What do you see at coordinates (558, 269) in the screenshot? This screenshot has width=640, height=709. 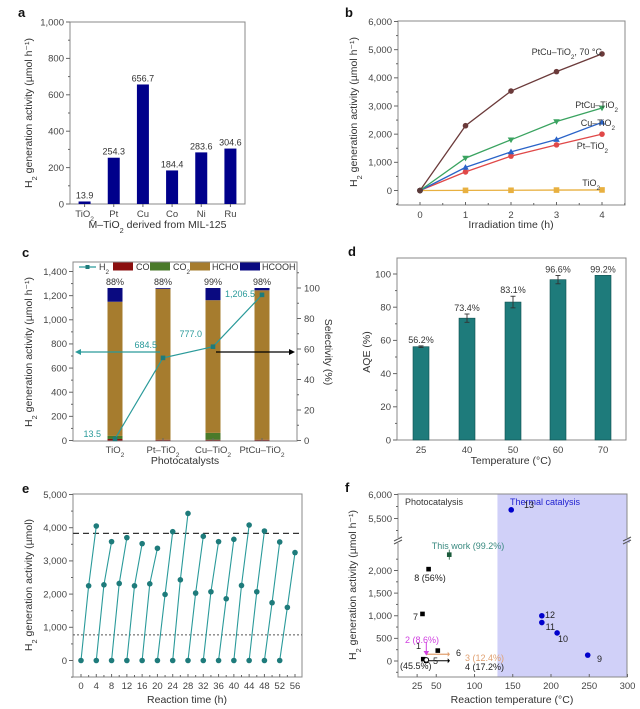 I see `data-label: 96.6%` at bounding box center [558, 269].